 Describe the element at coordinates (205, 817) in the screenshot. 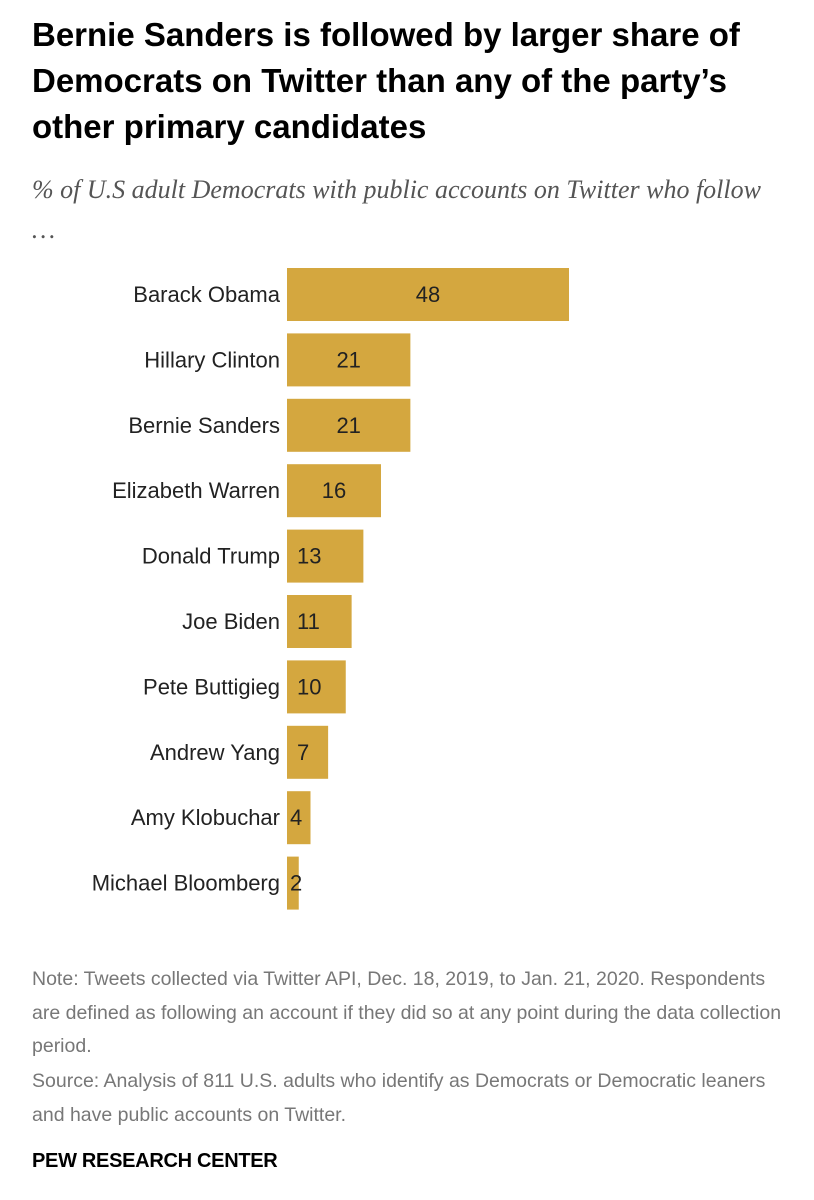

I see `category-label-amy-klobuchar: Amy Klobuchar` at that location.